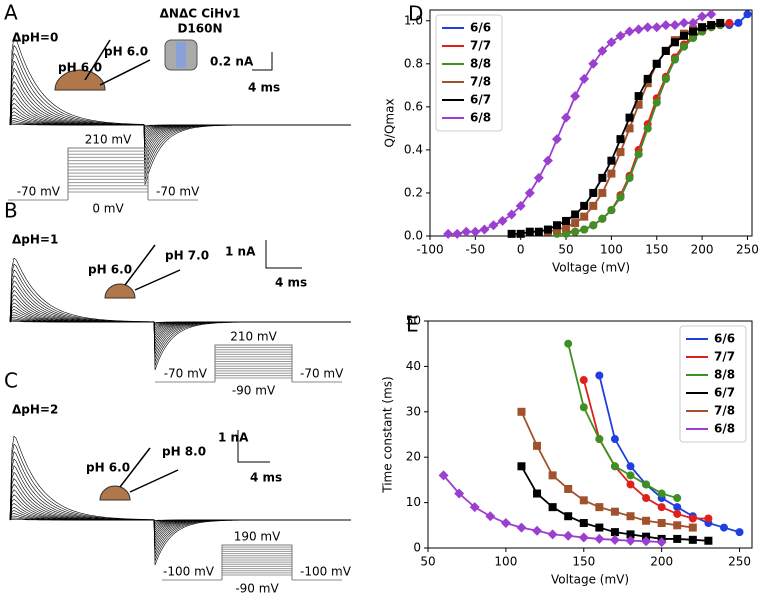 This screenshot has height=594, width=762. What do you see at coordinates (326, 572) in the screenshot?
I see `protocol-label: -100 mV` at bounding box center [326, 572].